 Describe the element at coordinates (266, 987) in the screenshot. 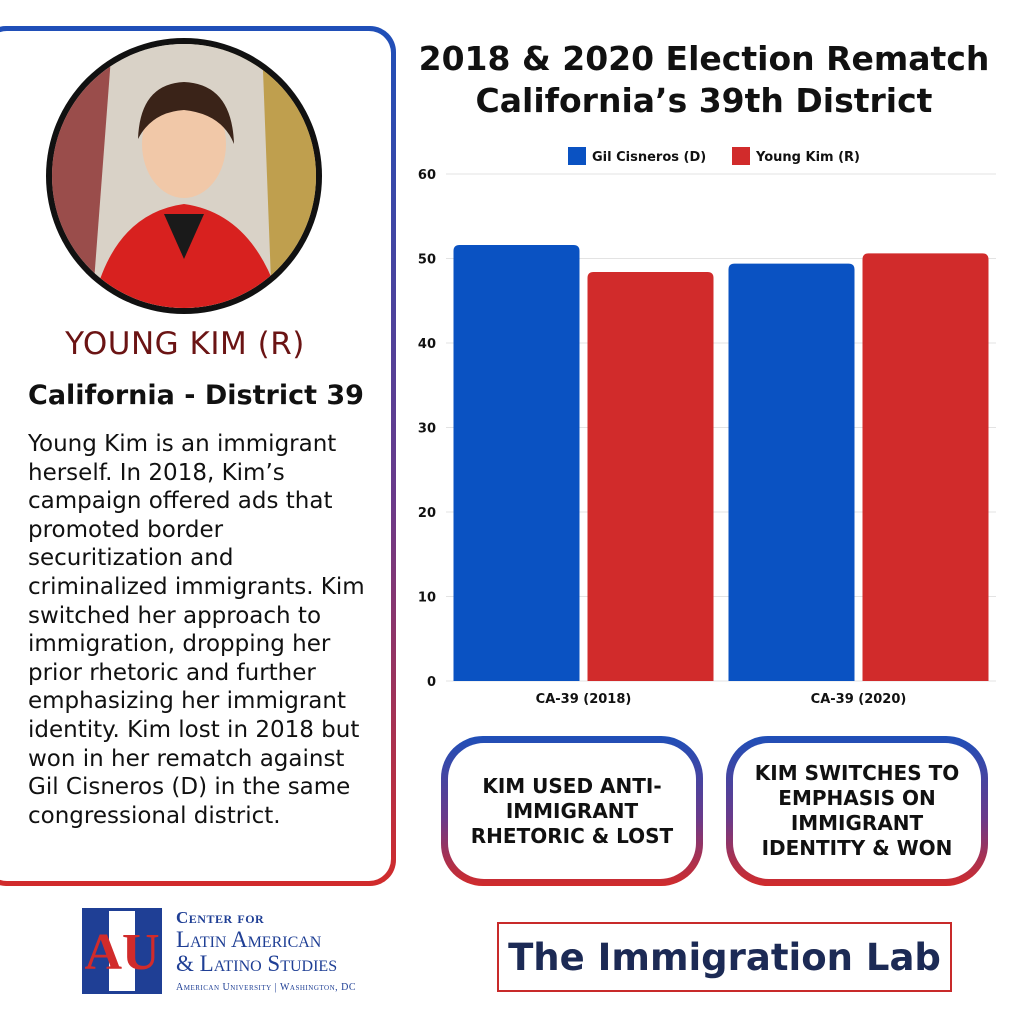

I see `logo-line-4: American University | Washington, DC` at that location.